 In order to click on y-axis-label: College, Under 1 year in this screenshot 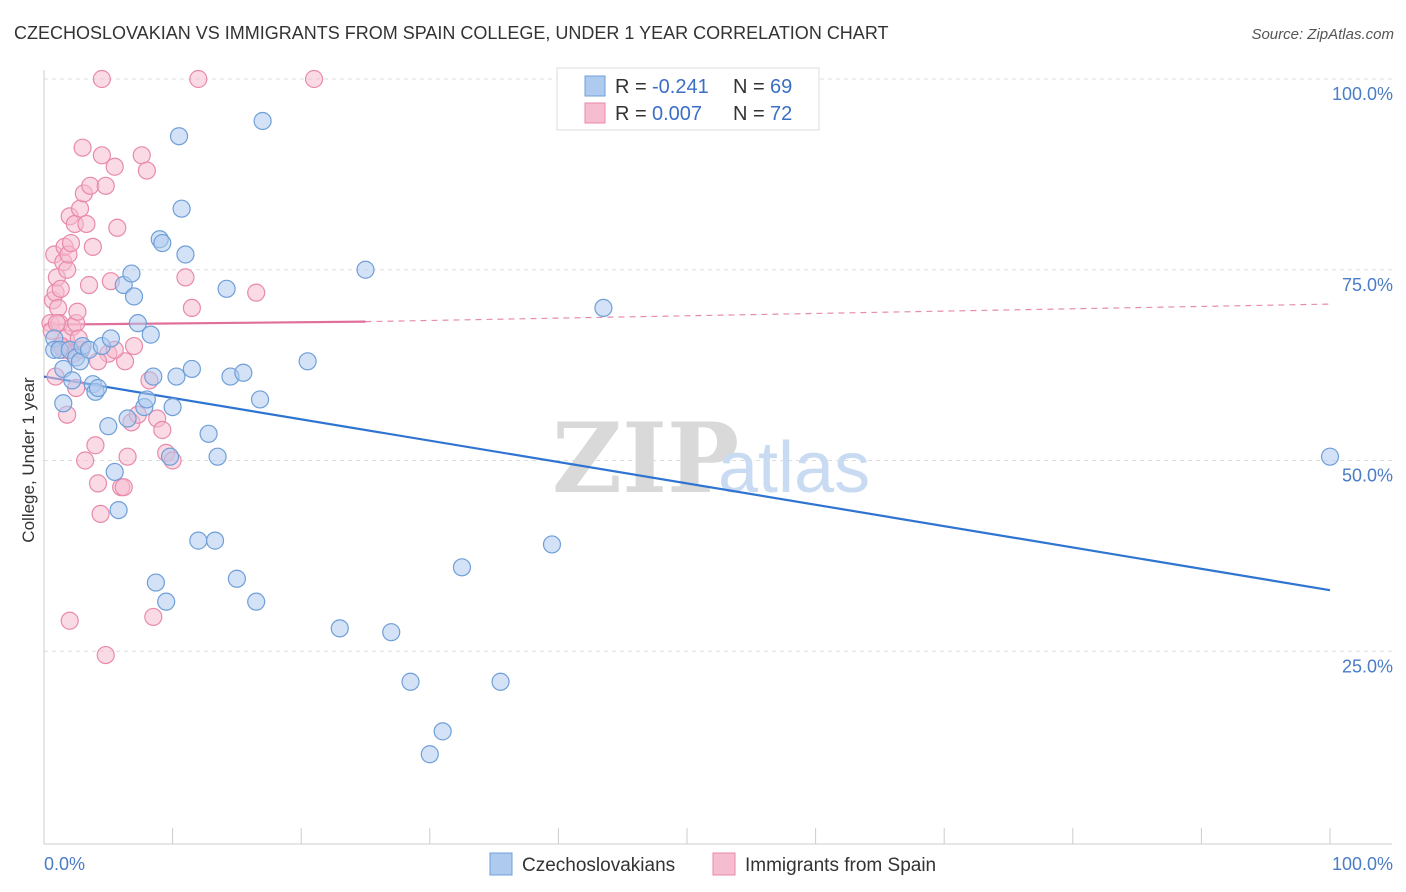, I will do `click(28, 460)`.